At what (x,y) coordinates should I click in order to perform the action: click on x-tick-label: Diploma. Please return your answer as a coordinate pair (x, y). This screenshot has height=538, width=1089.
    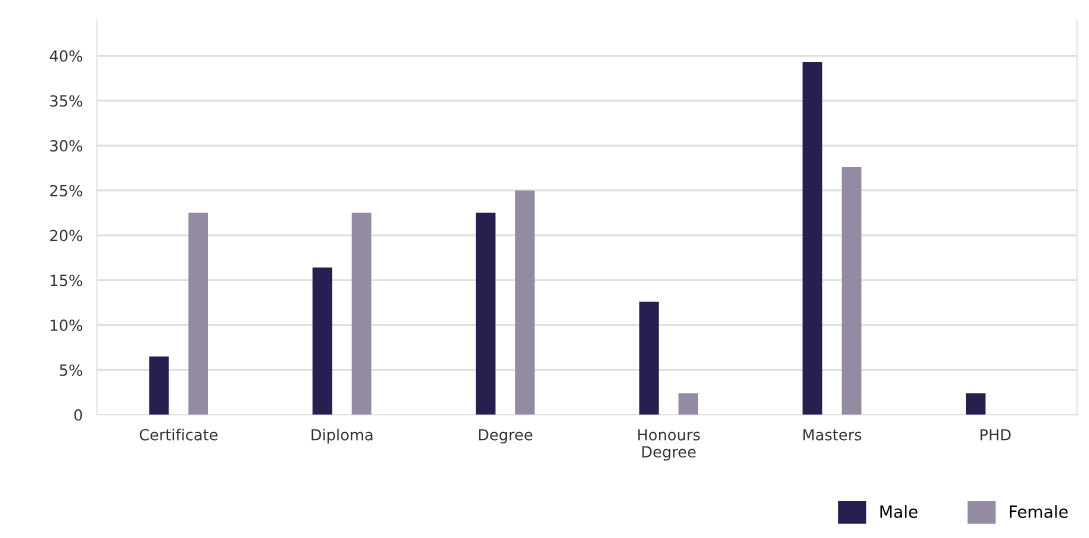
    Looking at the image, I should click on (342, 436).